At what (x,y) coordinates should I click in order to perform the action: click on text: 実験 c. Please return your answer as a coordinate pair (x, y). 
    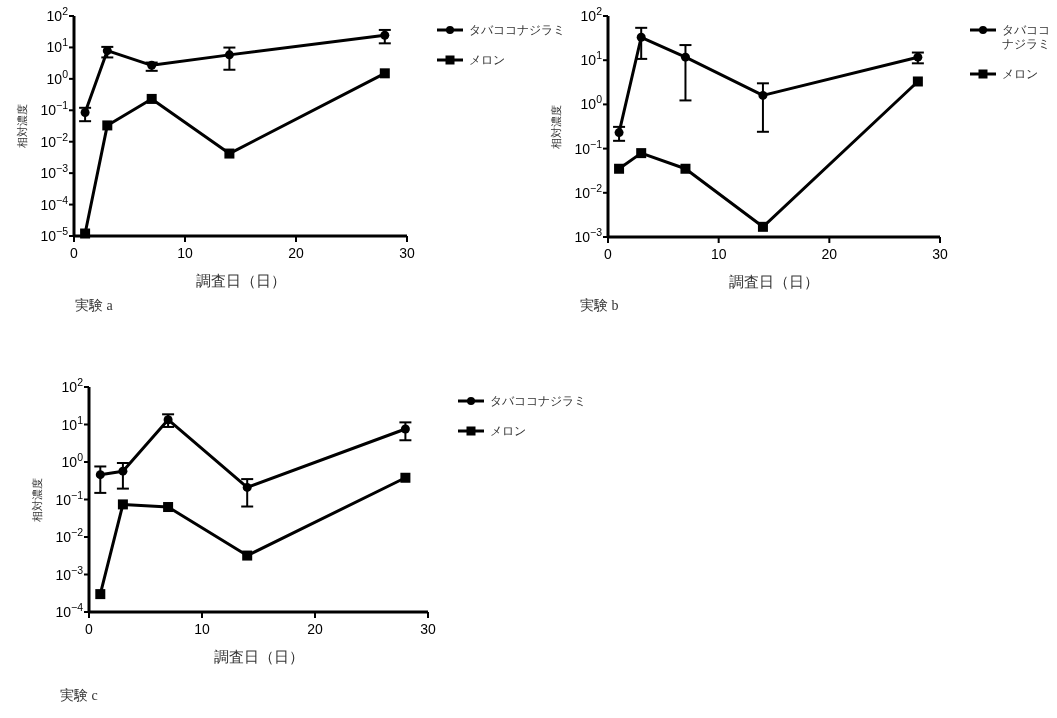
    Looking at the image, I should click on (79, 695).